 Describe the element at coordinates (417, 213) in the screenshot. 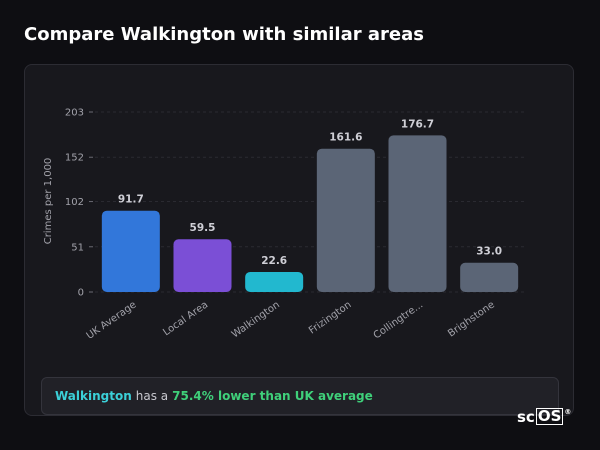

I see `bar-collingtre` at that location.